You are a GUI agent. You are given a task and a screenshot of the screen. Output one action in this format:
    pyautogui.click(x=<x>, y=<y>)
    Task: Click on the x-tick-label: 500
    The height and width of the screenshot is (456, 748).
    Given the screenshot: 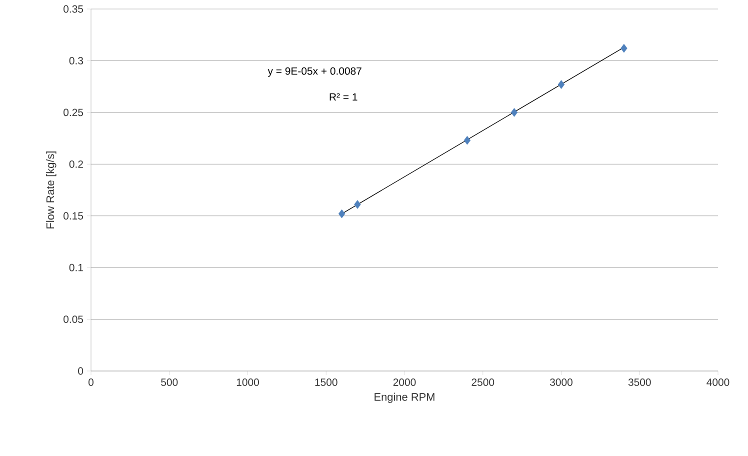 What is the action you would take?
    pyautogui.click(x=169, y=382)
    